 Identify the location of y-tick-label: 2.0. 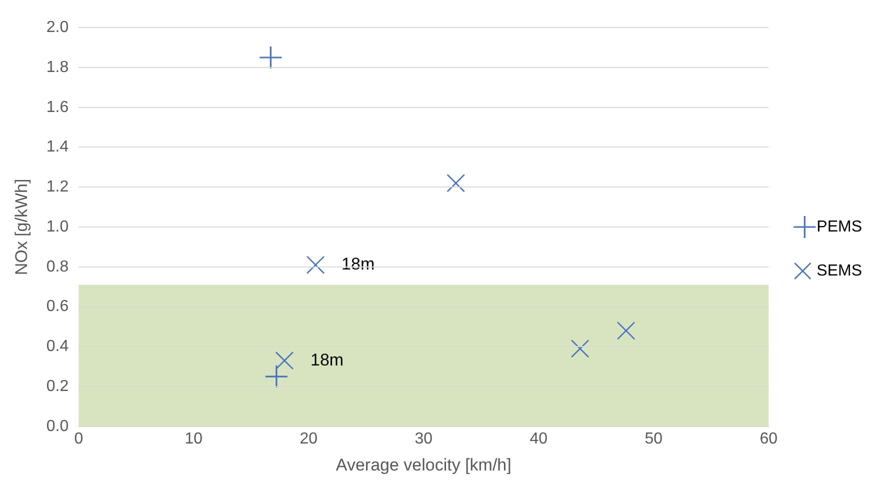
(57, 27).